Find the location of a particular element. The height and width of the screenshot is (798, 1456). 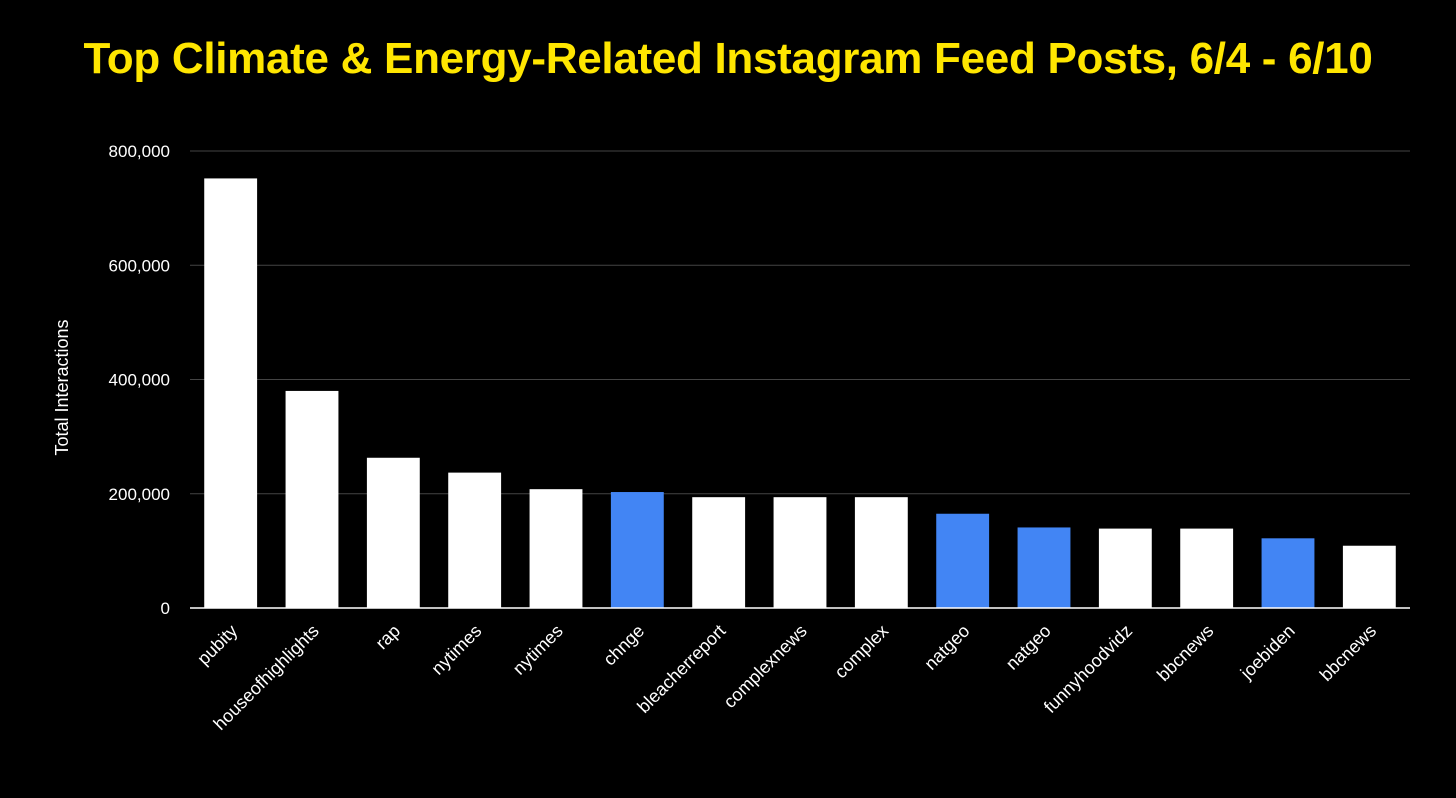

bar-funnyhoodvidz is located at coordinates (1125, 568).